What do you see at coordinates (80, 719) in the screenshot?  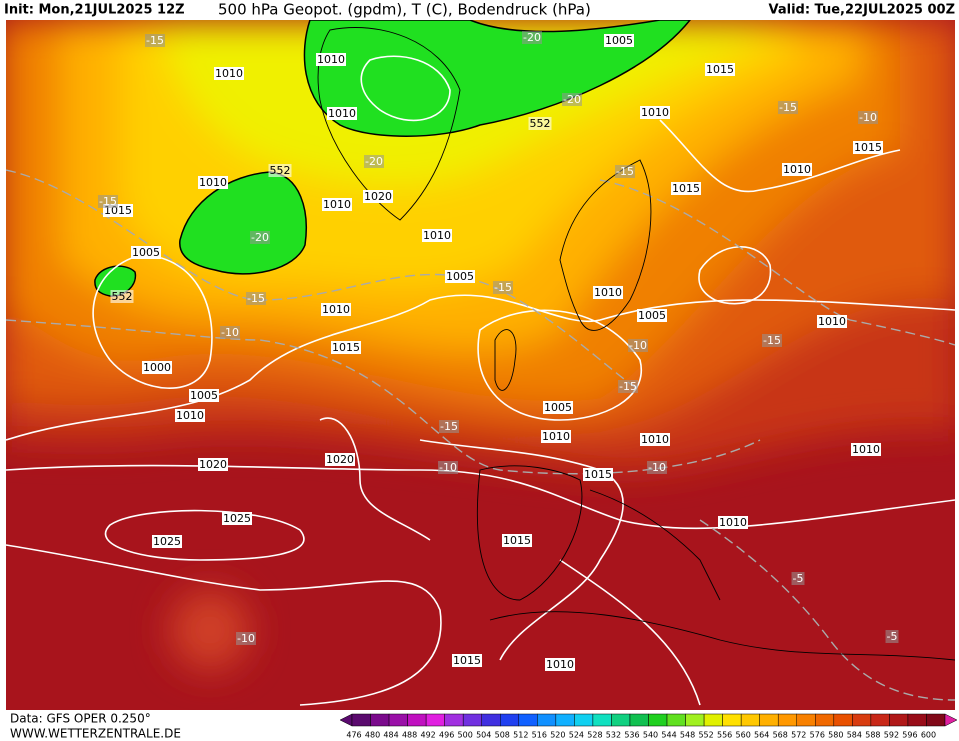 I see `data-source: Data: GFS OPER 0.250°` at bounding box center [80, 719].